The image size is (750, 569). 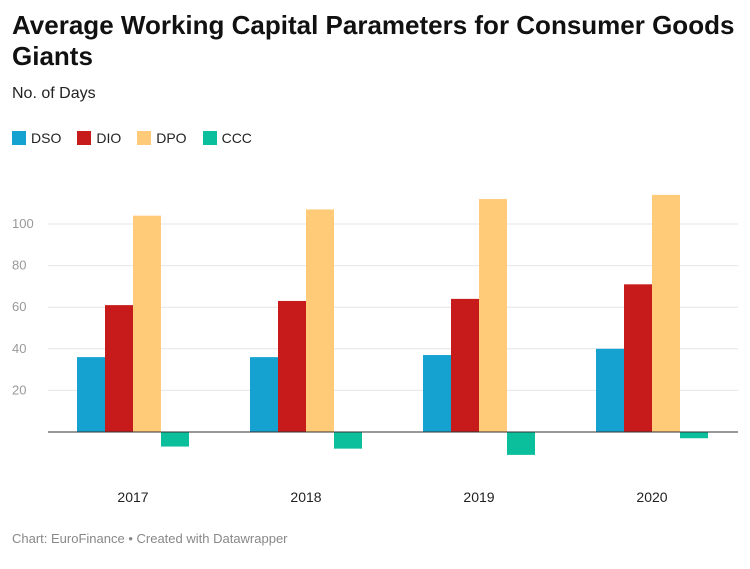 I want to click on bar-dpo-2017, so click(x=147, y=323).